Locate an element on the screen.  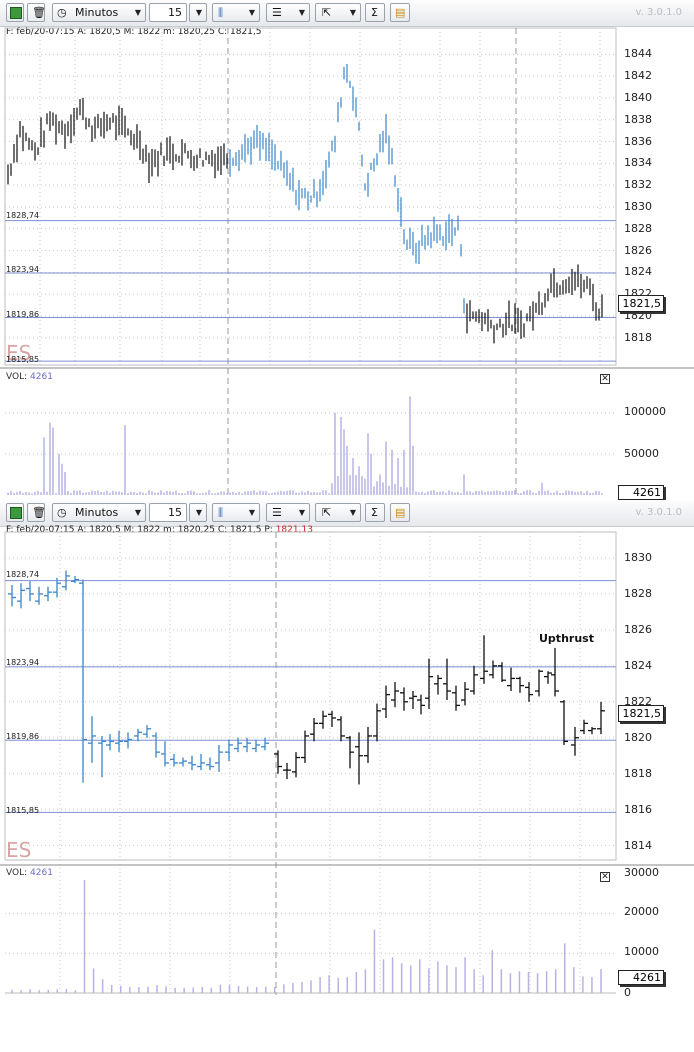
price-tick: 1836 is located at coordinates (638, 141).